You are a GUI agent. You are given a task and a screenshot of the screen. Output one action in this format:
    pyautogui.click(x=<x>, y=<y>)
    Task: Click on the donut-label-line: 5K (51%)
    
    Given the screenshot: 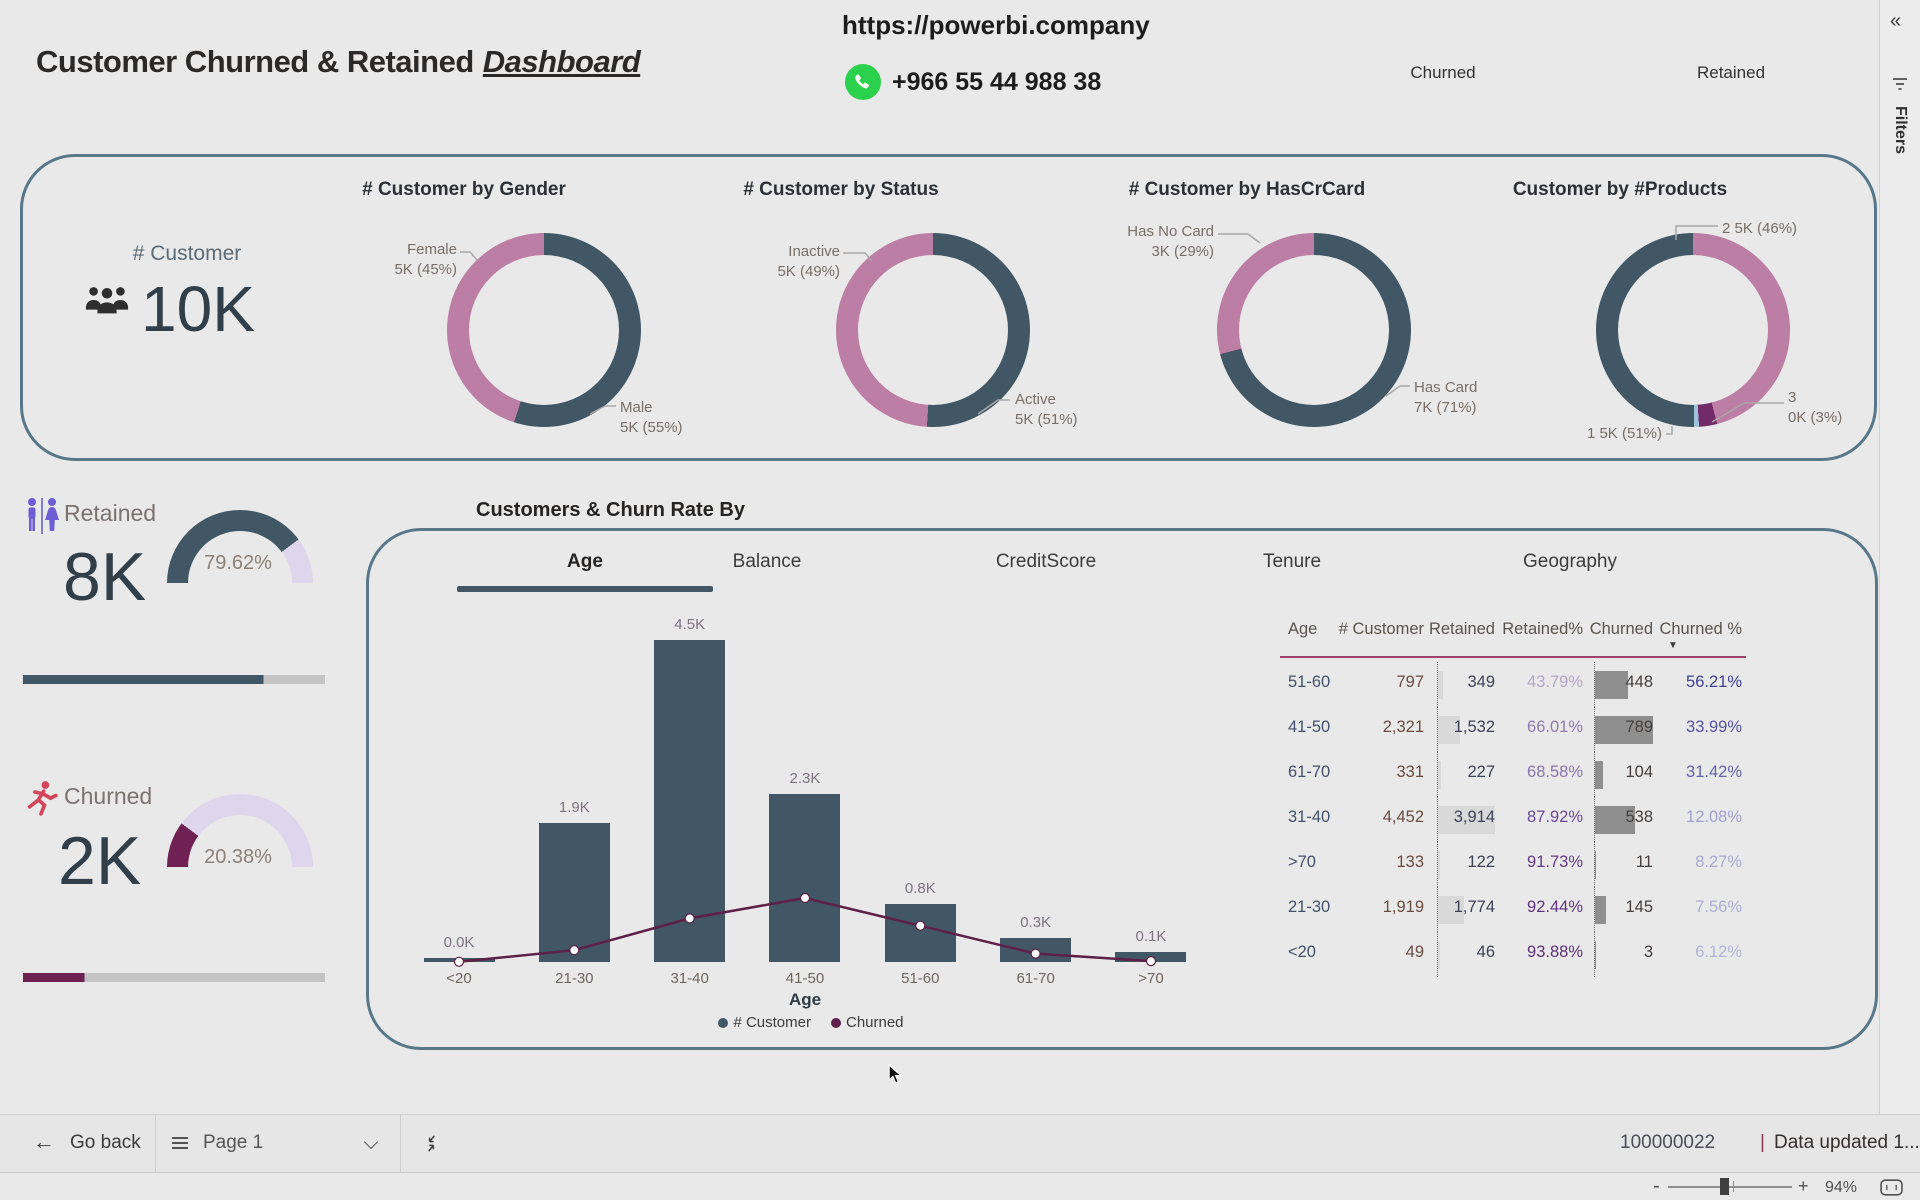 What is the action you would take?
    pyautogui.click(x=1046, y=420)
    